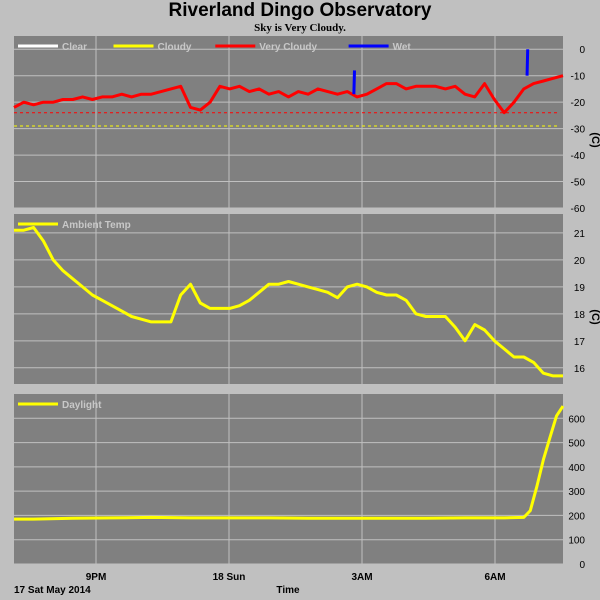  I want to click on y-tick-label: 300, so click(576, 492).